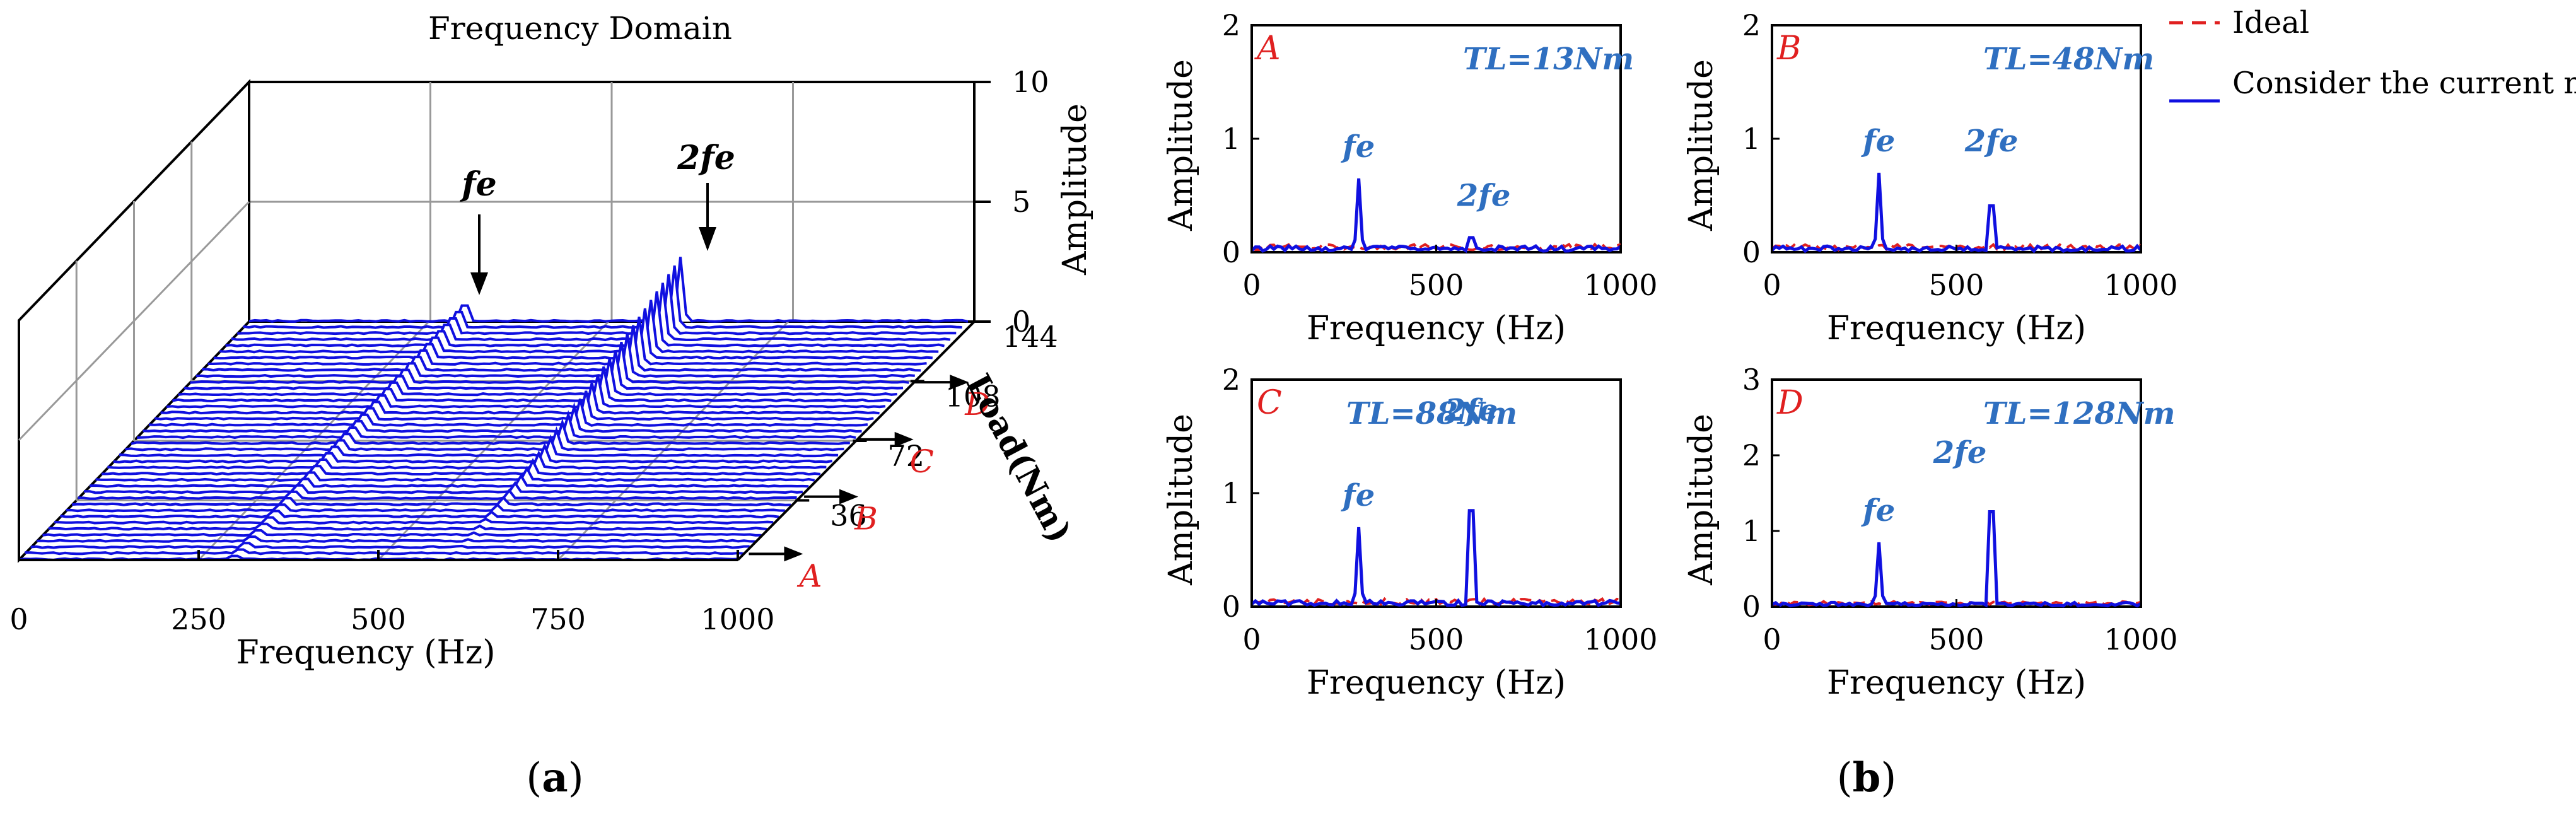 The height and width of the screenshot is (816, 2576). Describe the element at coordinates (19, 619) in the screenshot. I see `waterfall-x-tick-label: 0` at that location.